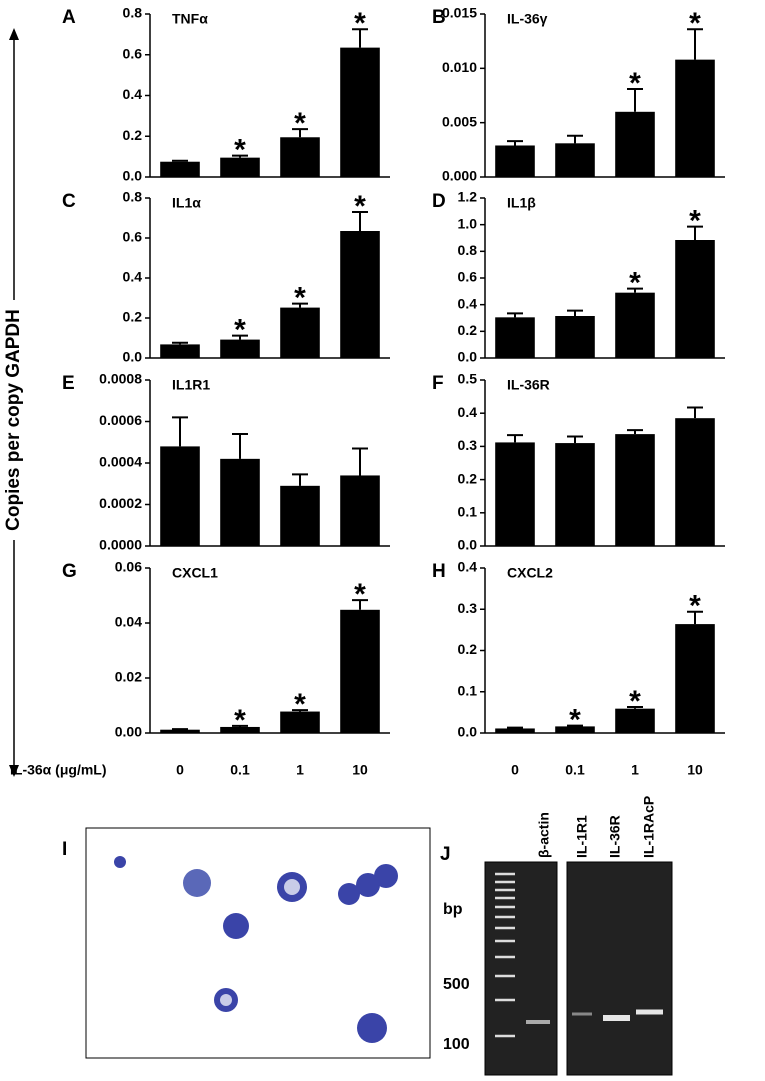  What do you see at coordinates (128, 622) in the screenshot?
I see `y-tick-label: 0.04` at bounding box center [128, 622].